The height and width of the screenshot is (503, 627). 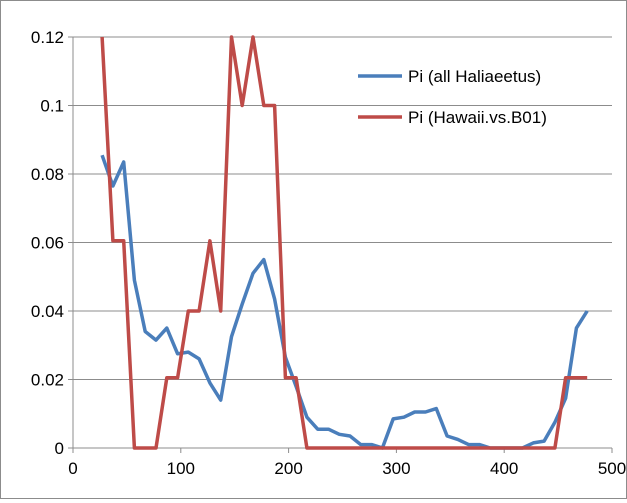 What do you see at coordinates (452, 97) in the screenshot?
I see `legend: Pi (all Haliaeetus) Pi (Hawaii.vs.B01)` at bounding box center [452, 97].